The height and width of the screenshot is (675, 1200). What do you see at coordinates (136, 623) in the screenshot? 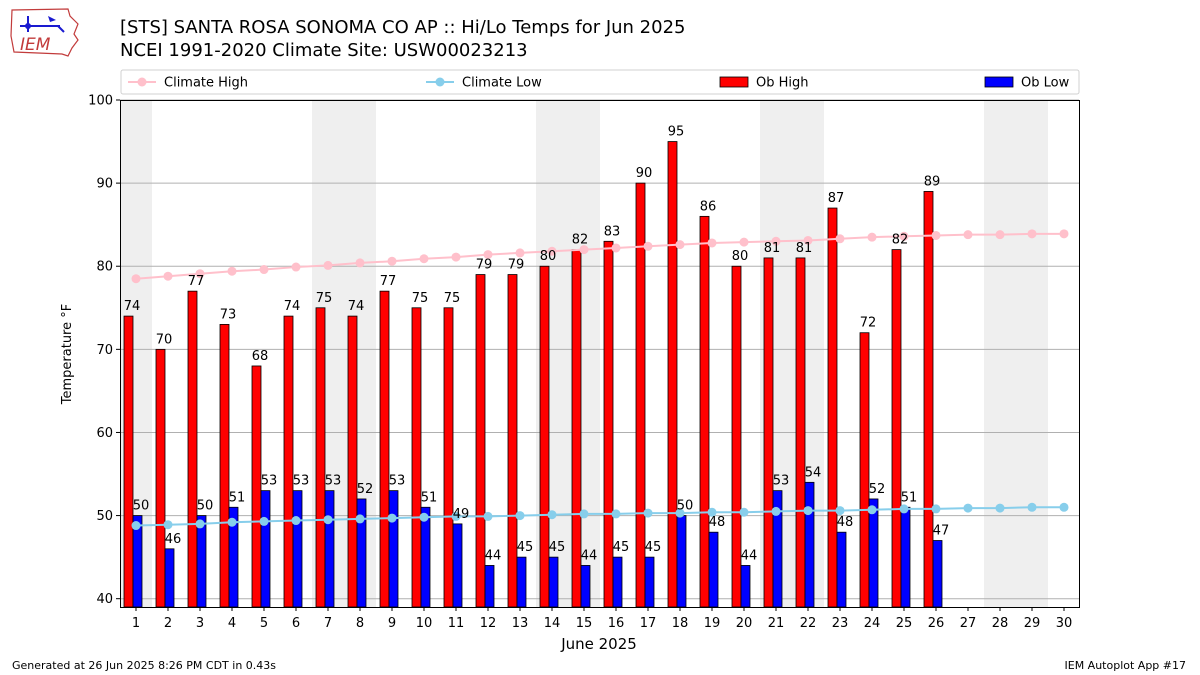
I see `x-tick-label: 1` at bounding box center [136, 623].